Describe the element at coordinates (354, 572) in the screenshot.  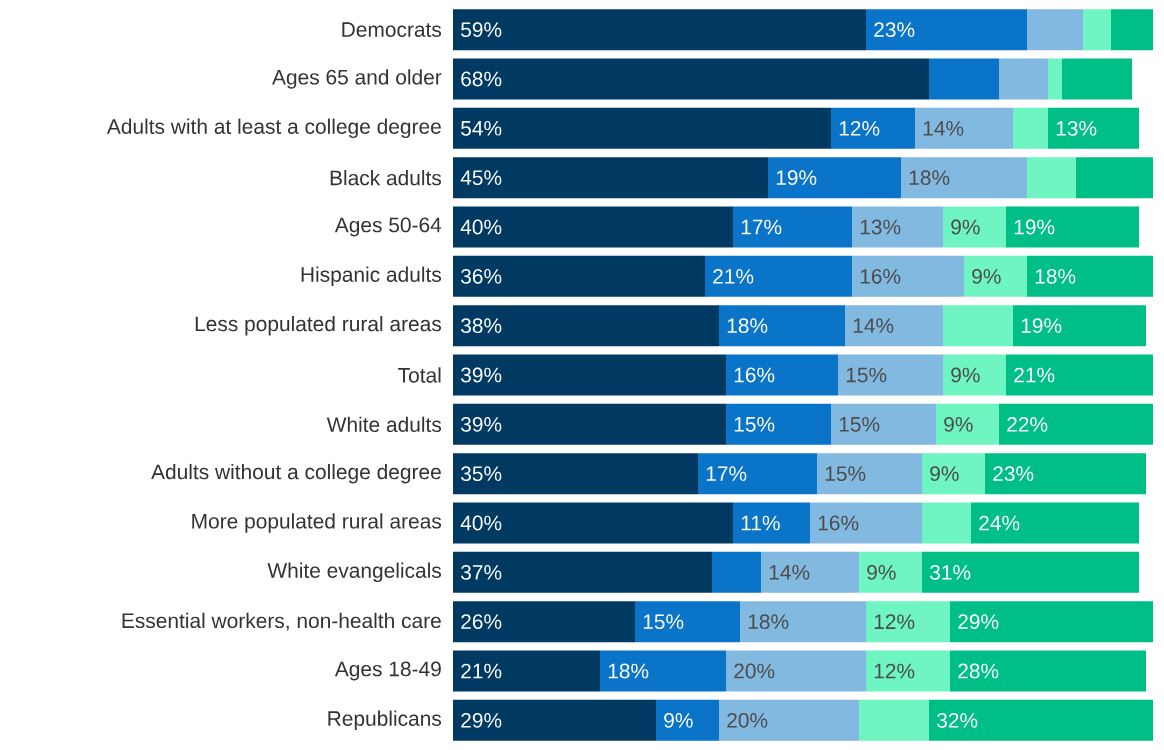
I see `y-tick-label: White evangelicals` at that location.